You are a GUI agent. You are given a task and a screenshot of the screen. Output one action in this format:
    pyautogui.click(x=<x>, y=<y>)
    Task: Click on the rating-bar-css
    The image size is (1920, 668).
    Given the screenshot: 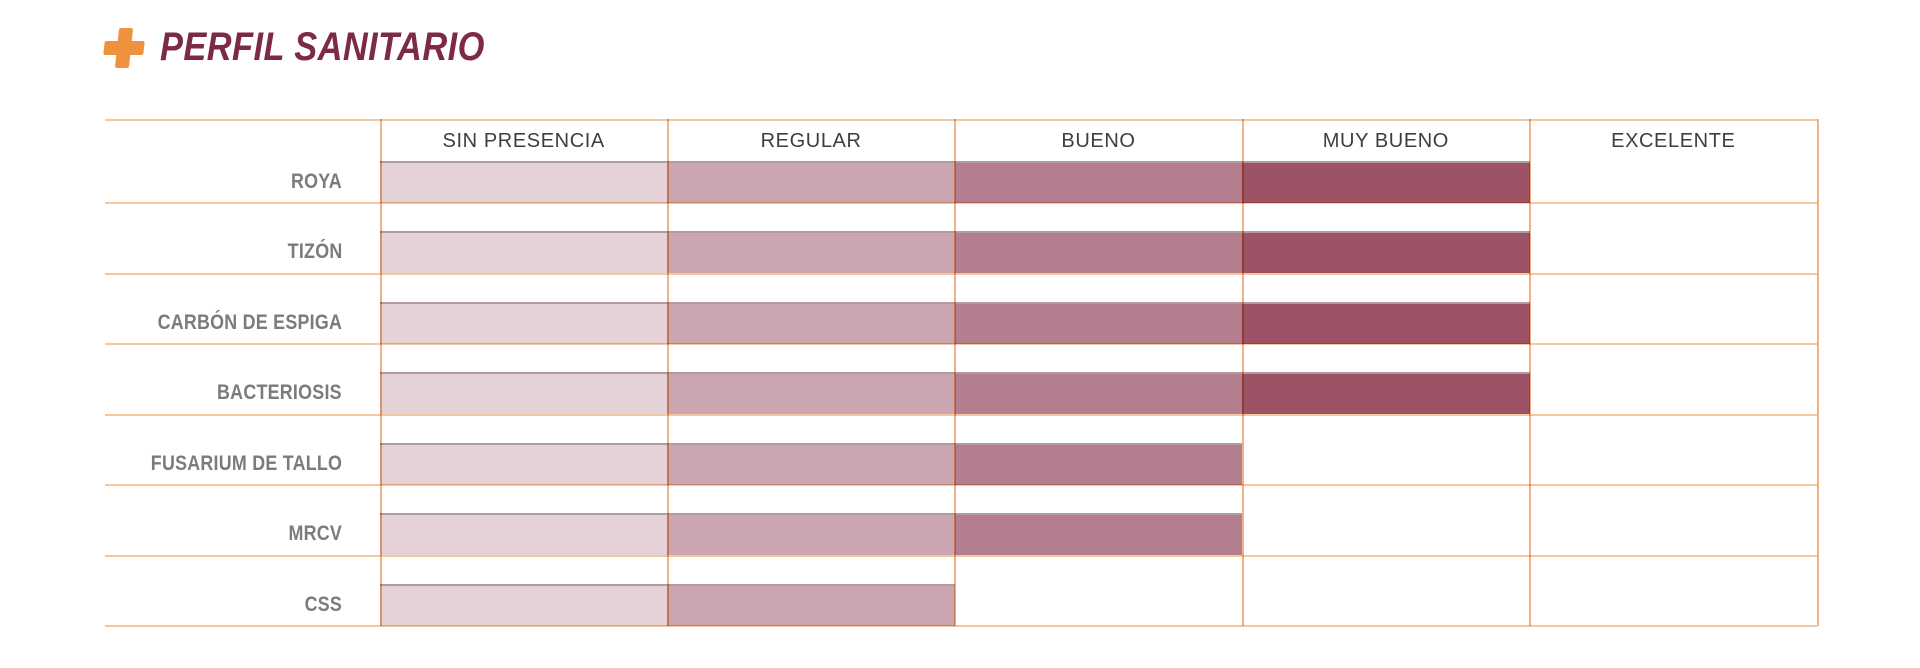 What is the action you would take?
    pyautogui.click(x=667, y=604)
    